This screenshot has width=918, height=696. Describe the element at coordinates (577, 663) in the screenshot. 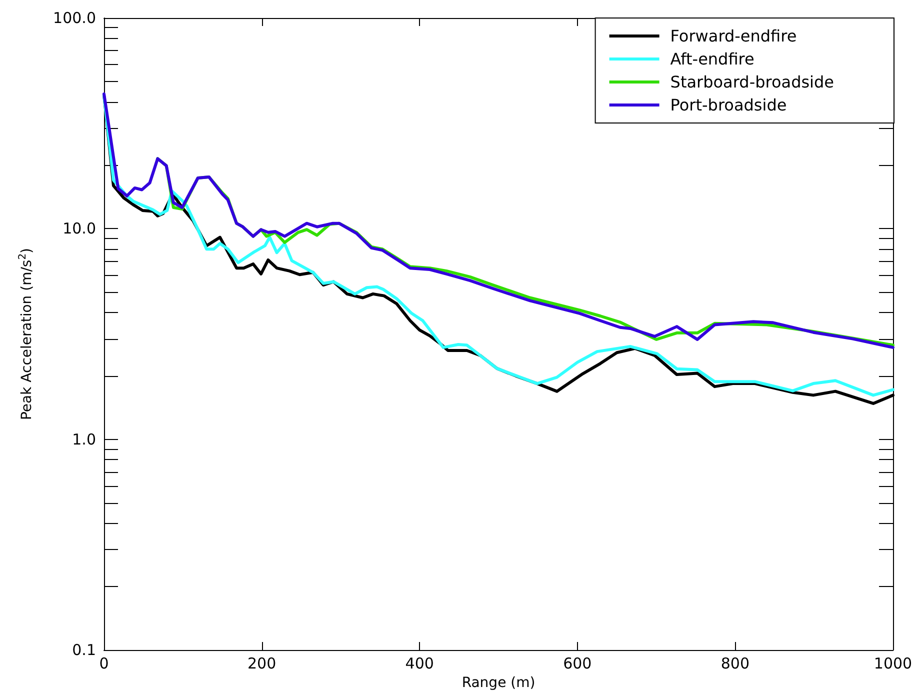

I see `x-tick-label: 600` at that location.